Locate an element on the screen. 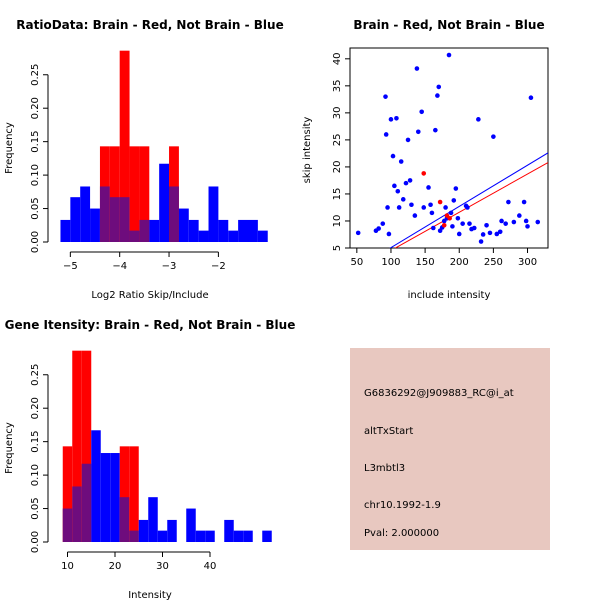 Image resolution: width=600 pixels, height=600 pixels. scatter-y-tick-label: 10 is located at coordinates (337, 221).